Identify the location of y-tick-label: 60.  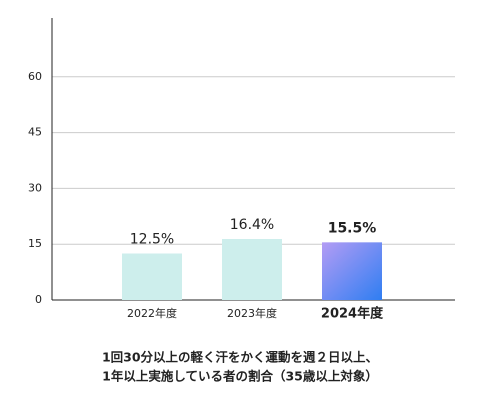
(35, 76).